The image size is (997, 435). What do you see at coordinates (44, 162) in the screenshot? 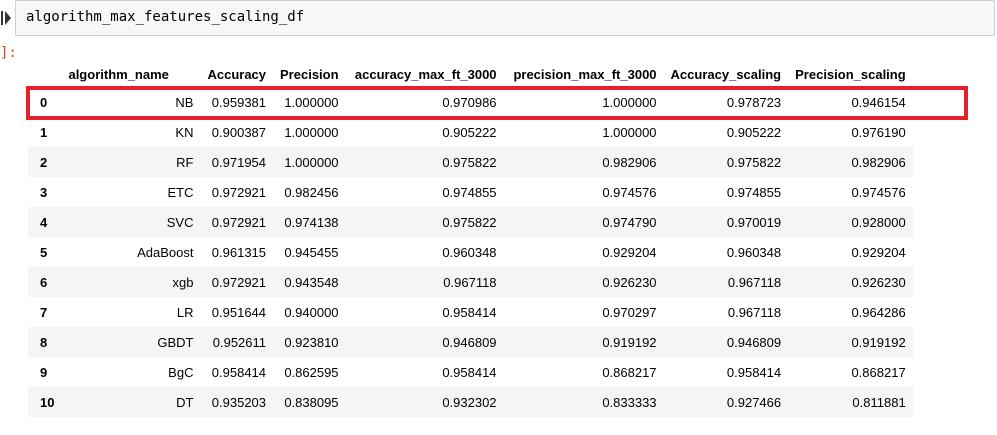
I see `row-index: 2` at bounding box center [44, 162].